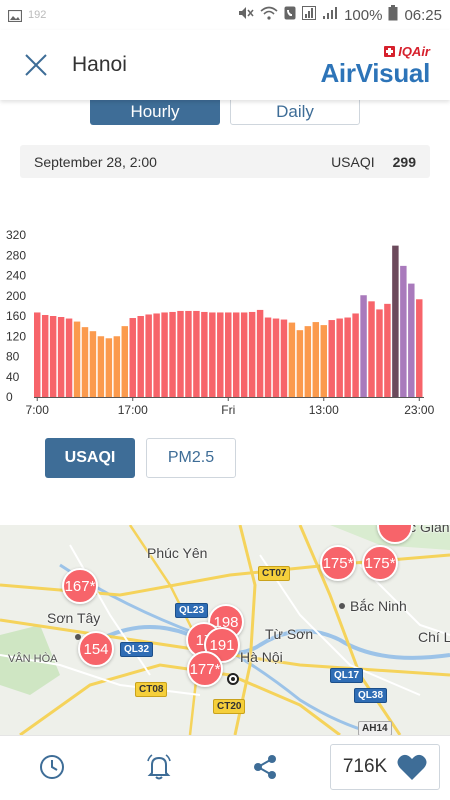 The image size is (450, 800). Describe the element at coordinates (96, 649) in the screenshot. I see `aqi-marker: 154` at that location.